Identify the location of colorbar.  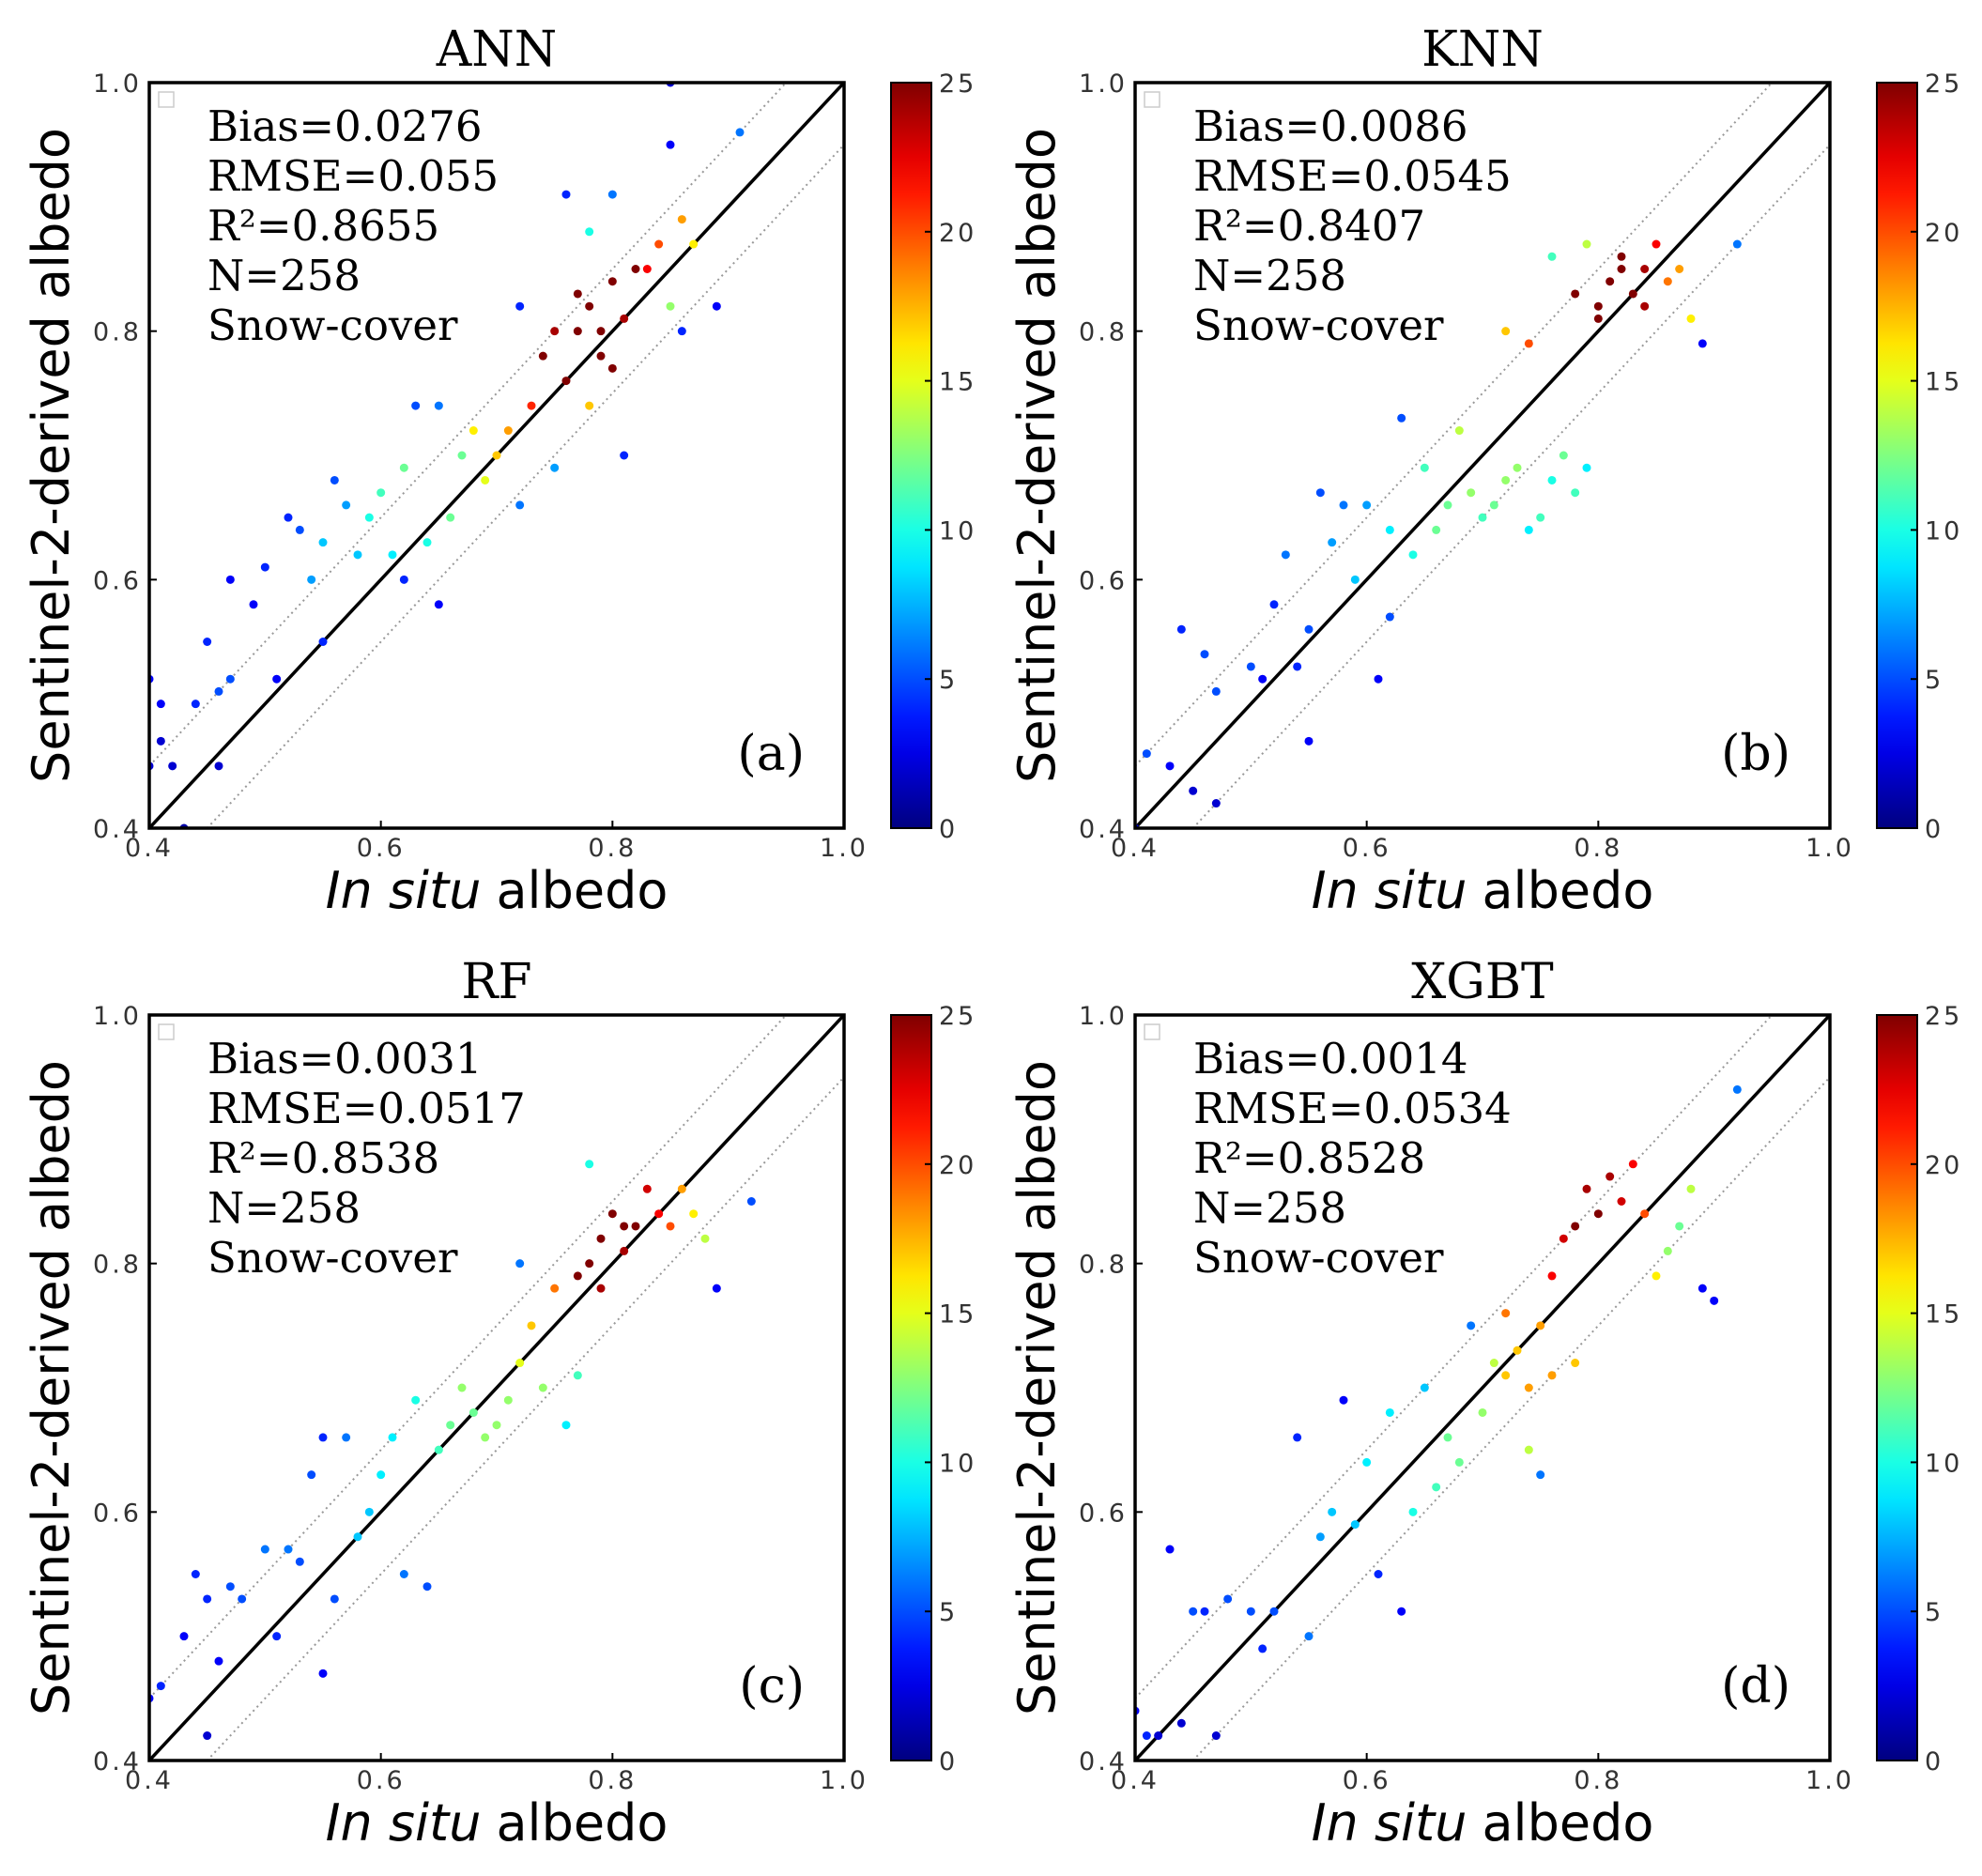
(911, 455).